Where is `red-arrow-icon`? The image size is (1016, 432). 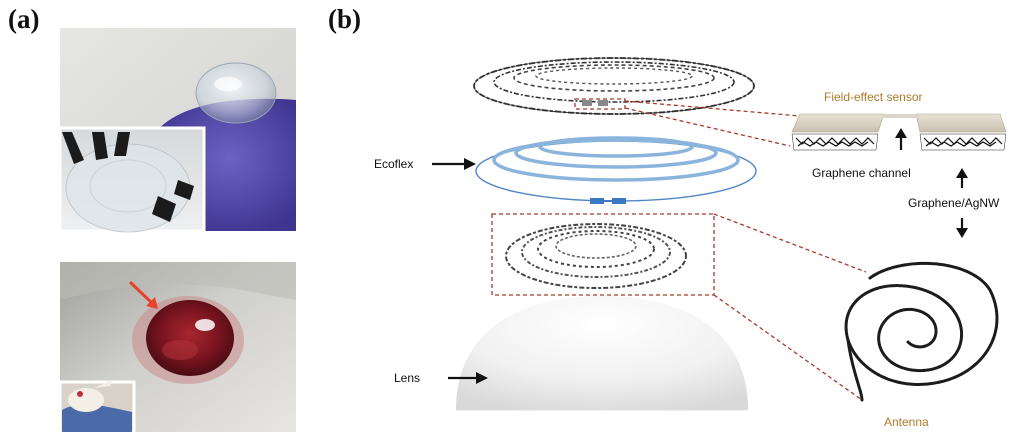
red-arrow-icon is located at coordinates (143, 294).